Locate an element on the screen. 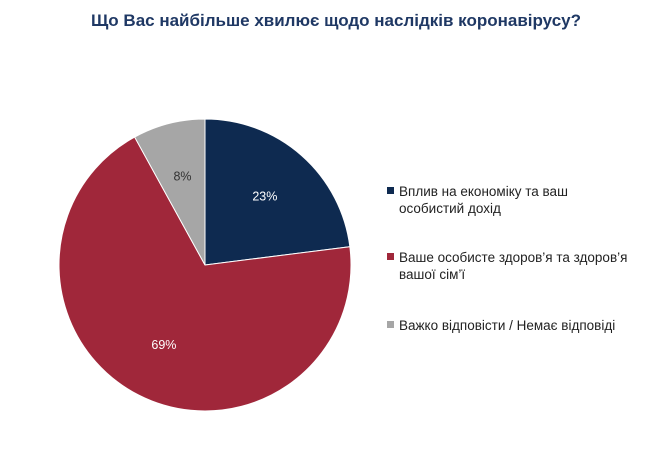  data-label-health: 69% is located at coordinates (163, 345).